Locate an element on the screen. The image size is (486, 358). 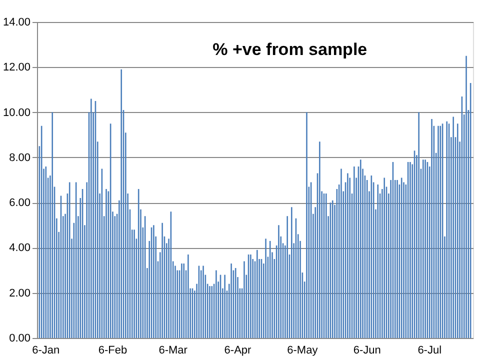
y-tick-label: 14.00 is located at coordinates (16, 22).